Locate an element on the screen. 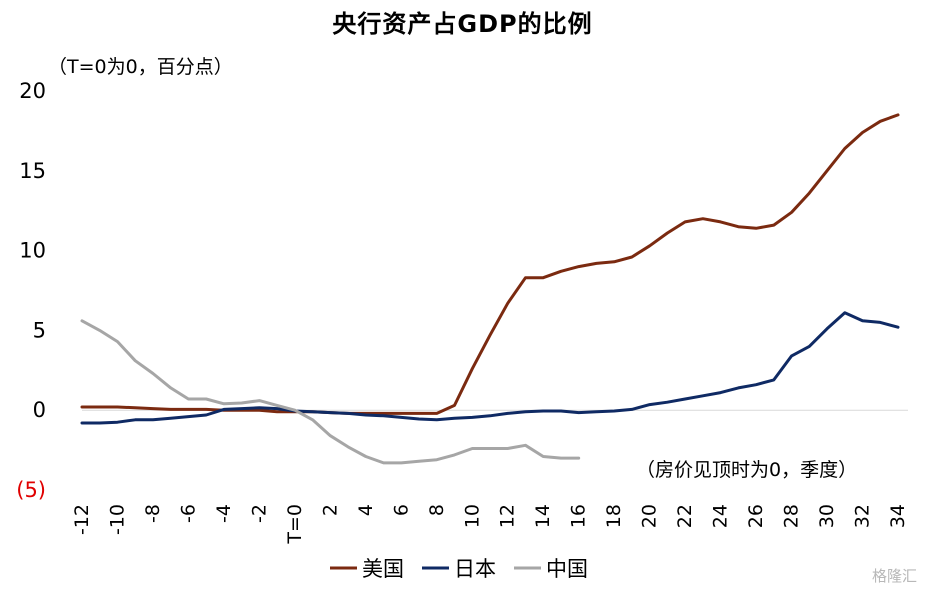  x-tick-label: 8 is located at coordinates (437, 510).